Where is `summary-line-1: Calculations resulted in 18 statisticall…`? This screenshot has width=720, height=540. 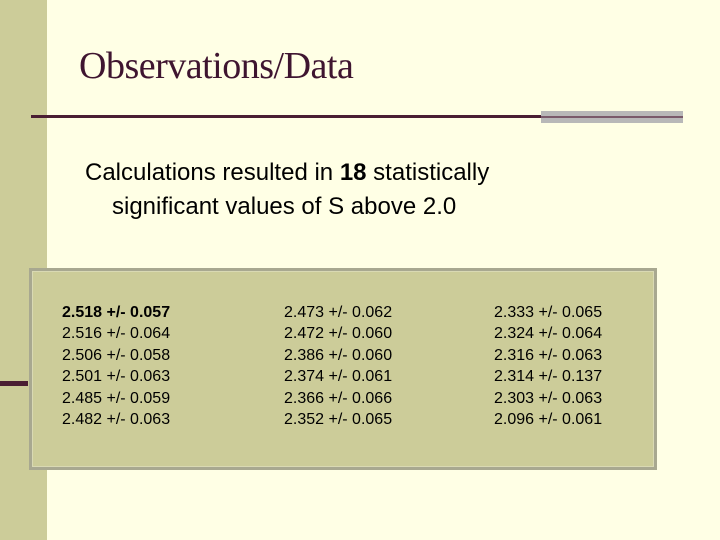
summary-line-1: Calculations resulted in 18 statisticall… is located at coordinates (365, 173).